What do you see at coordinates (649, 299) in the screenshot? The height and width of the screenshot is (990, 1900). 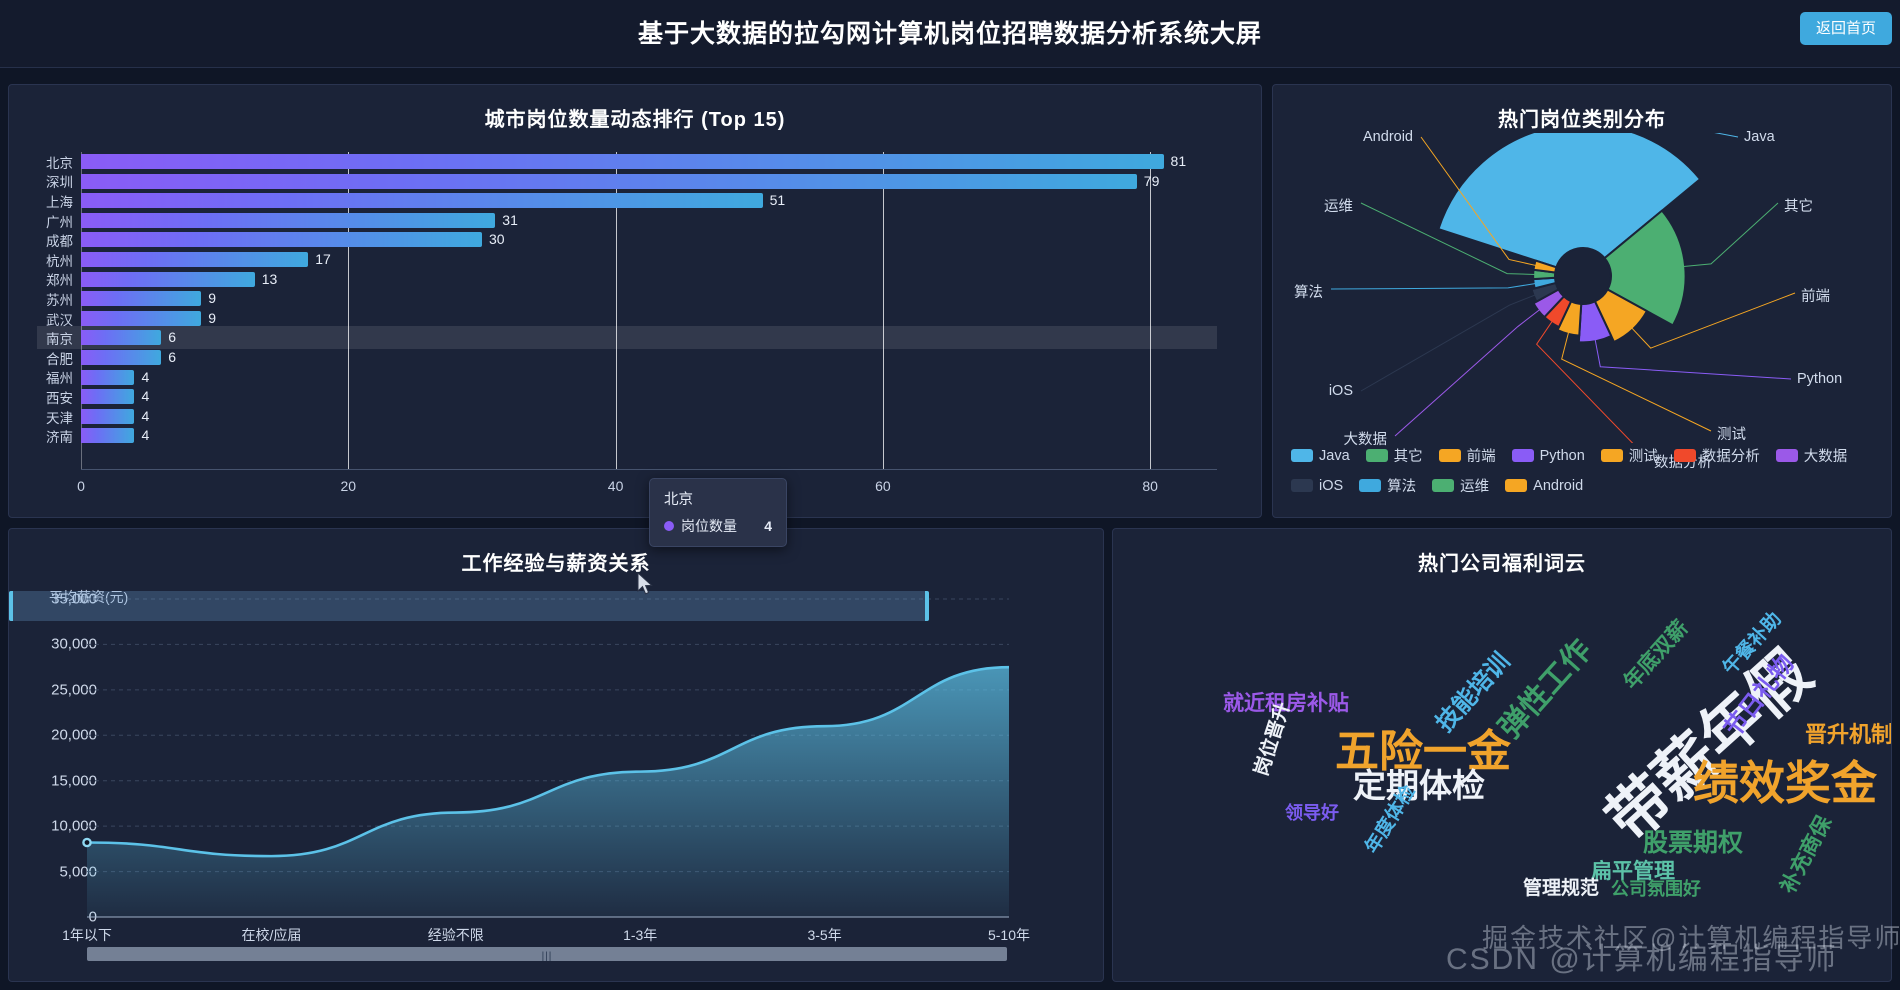 I see `bar-track: 9` at bounding box center [649, 299].